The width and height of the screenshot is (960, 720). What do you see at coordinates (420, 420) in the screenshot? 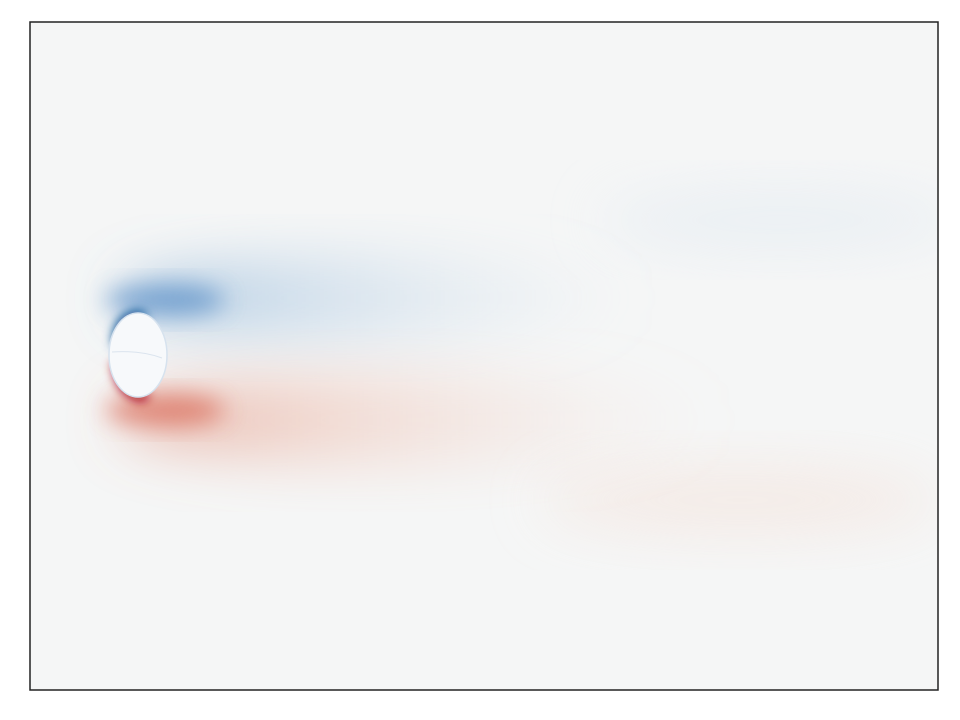
I see `wake-red` at bounding box center [420, 420].